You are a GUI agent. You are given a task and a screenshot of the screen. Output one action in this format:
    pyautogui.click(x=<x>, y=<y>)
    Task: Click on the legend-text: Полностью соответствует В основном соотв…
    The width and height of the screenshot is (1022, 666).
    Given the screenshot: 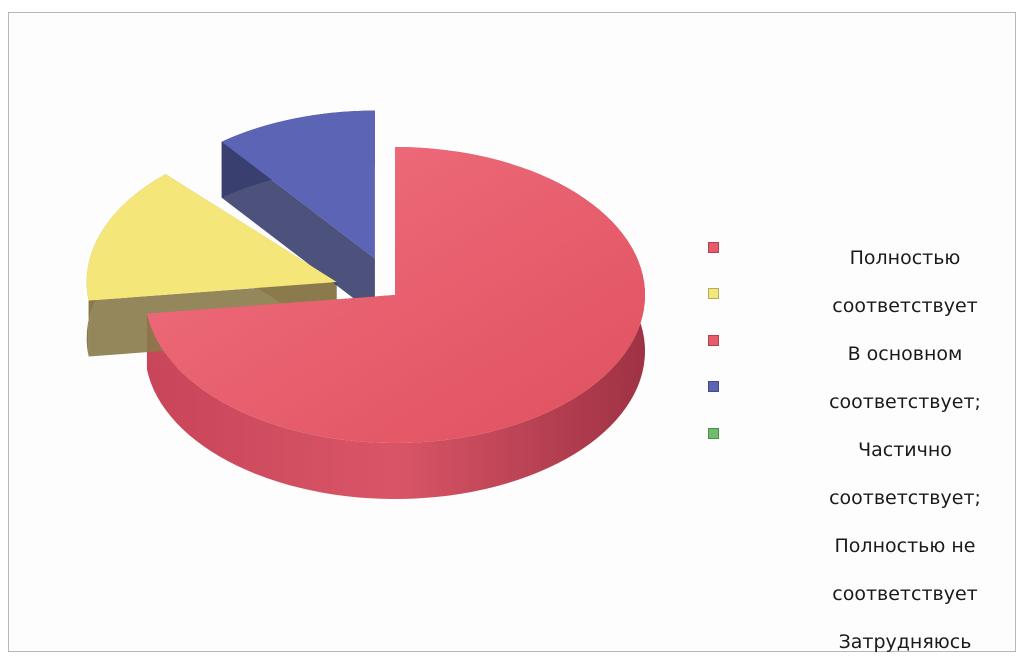 What is the action you would take?
    pyautogui.click(x=905, y=450)
    